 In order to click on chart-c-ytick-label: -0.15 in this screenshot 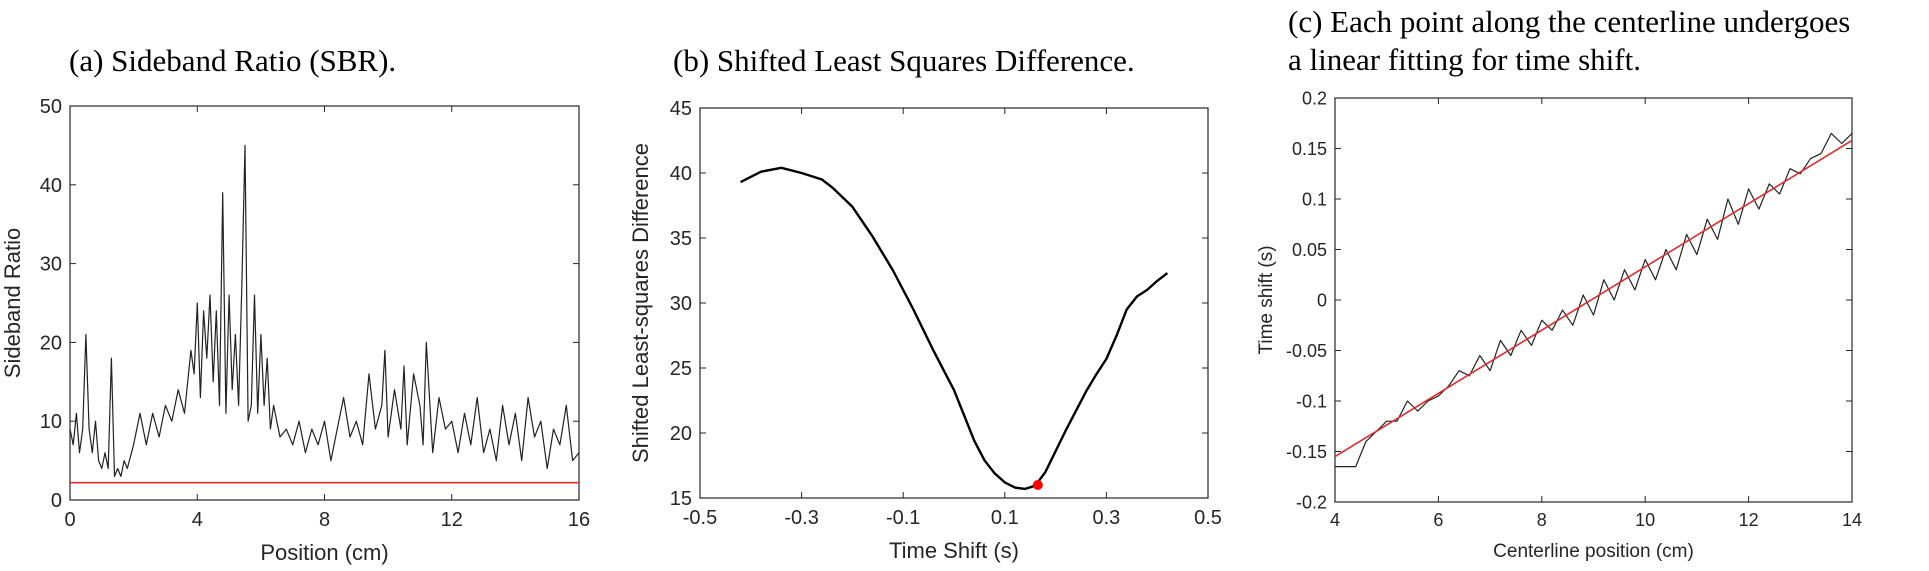, I will do `click(1306, 452)`.